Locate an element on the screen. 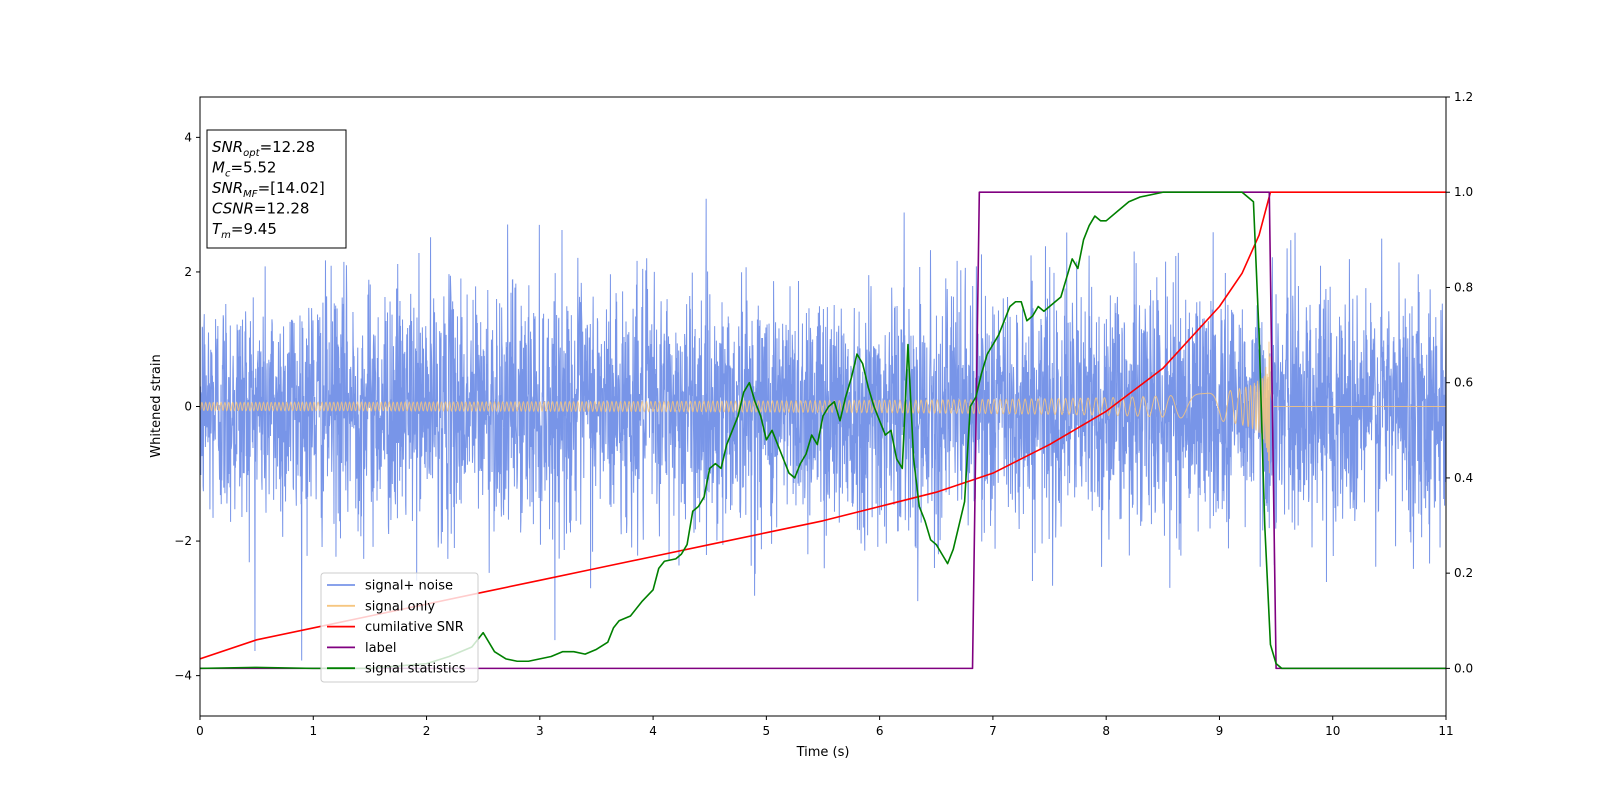 The width and height of the screenshot is (1600, 800). stats-line: SNRopt=12.28 is located at coordinates (263, 148).